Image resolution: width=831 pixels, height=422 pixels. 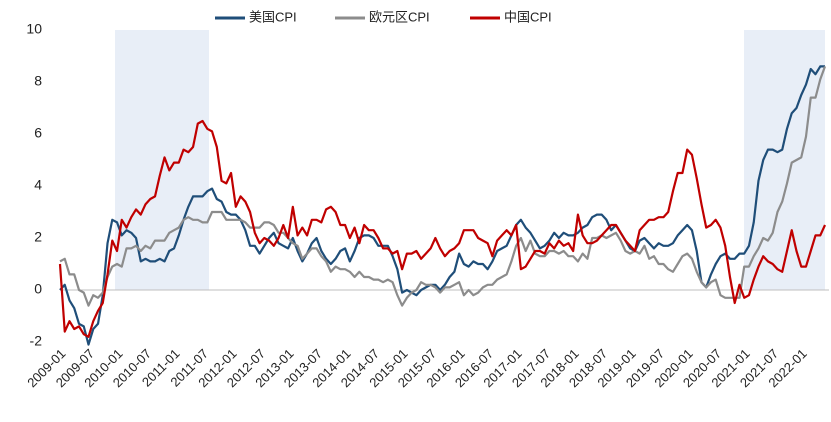 I want to click on y-tick-label: 0, so click(x=38, y=289).